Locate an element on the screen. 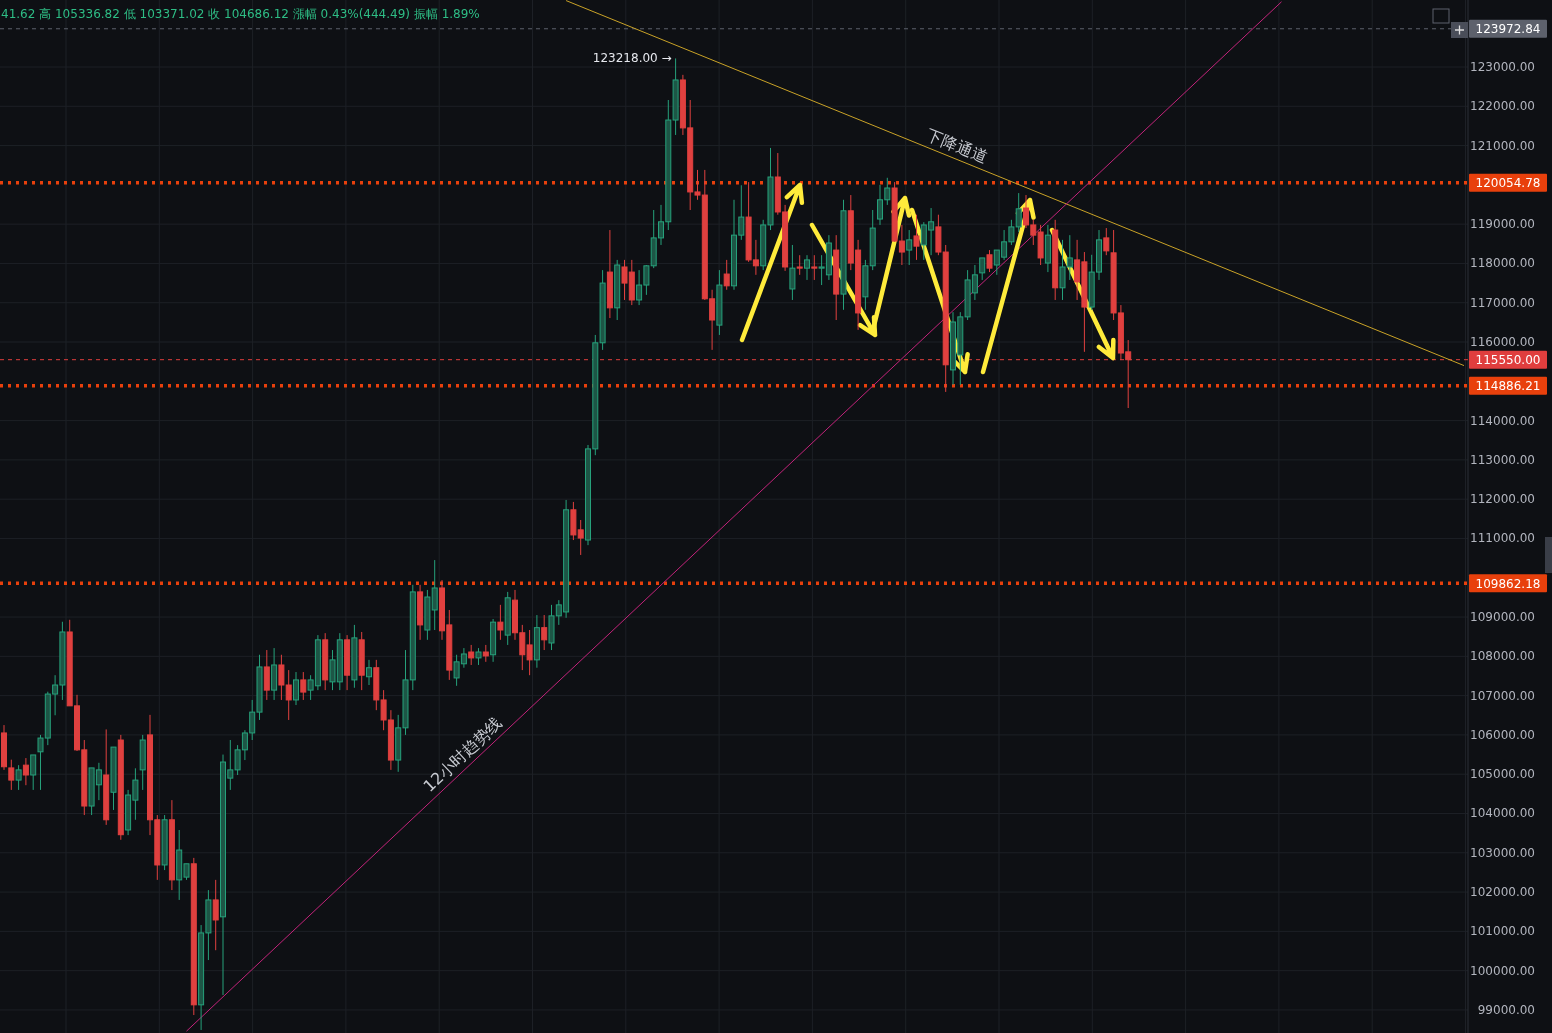 This screenshot has width=1552, height=1033. y-tick-label: 99000.00 is located at coordinates (1506, 1009).